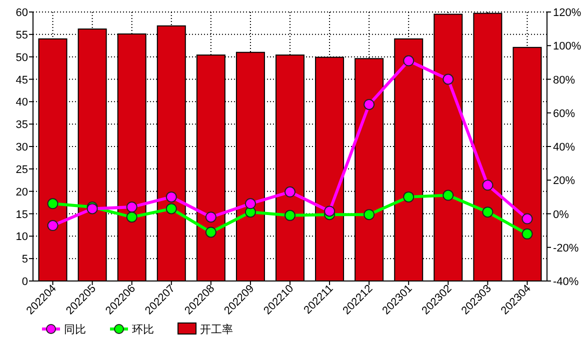 Image resolution: width=588 pixels, height=341 pixels. I want to click on legend-同比: 同比, so click(64, 330).